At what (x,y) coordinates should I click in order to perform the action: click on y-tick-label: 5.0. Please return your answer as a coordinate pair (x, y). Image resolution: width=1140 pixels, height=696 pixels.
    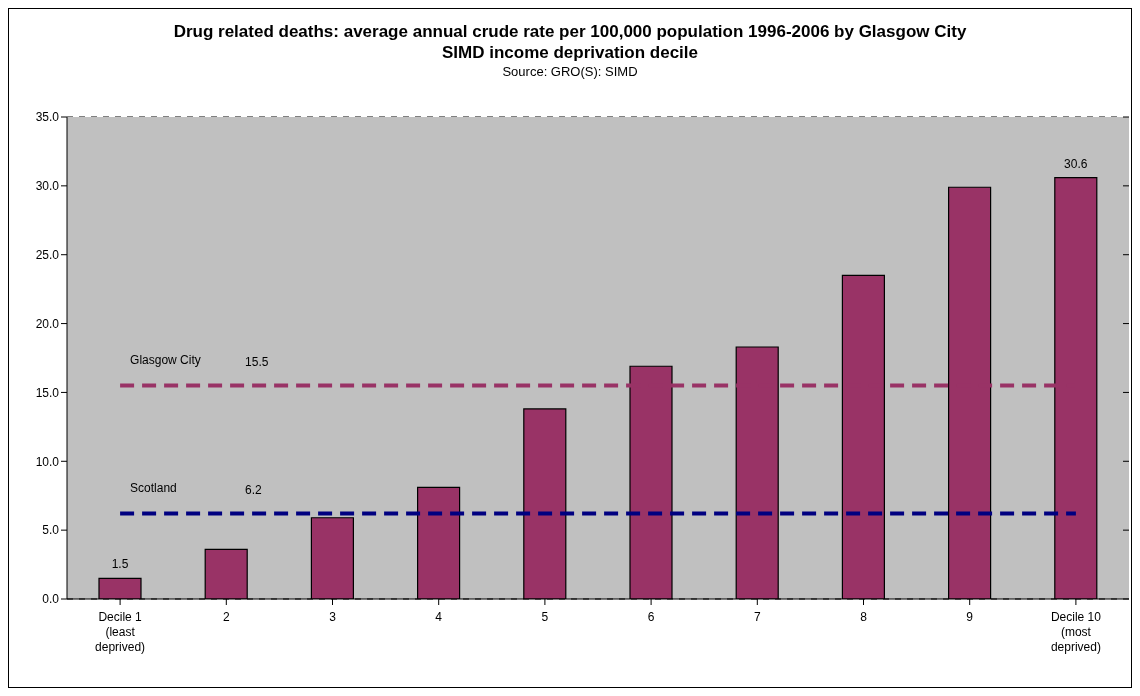
    Looking at the image, I should click on (51, 530).